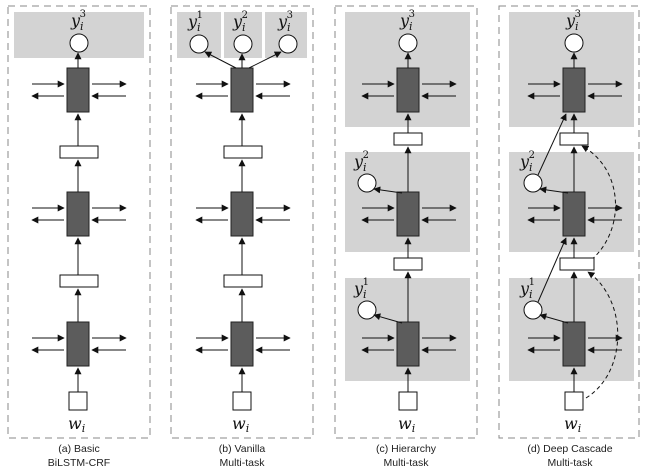  What do you see at coordinates (569, 449) in the screenshot?
I see `caption-line-1: (d) Deep Cascade` at bounding box center [569, 449].